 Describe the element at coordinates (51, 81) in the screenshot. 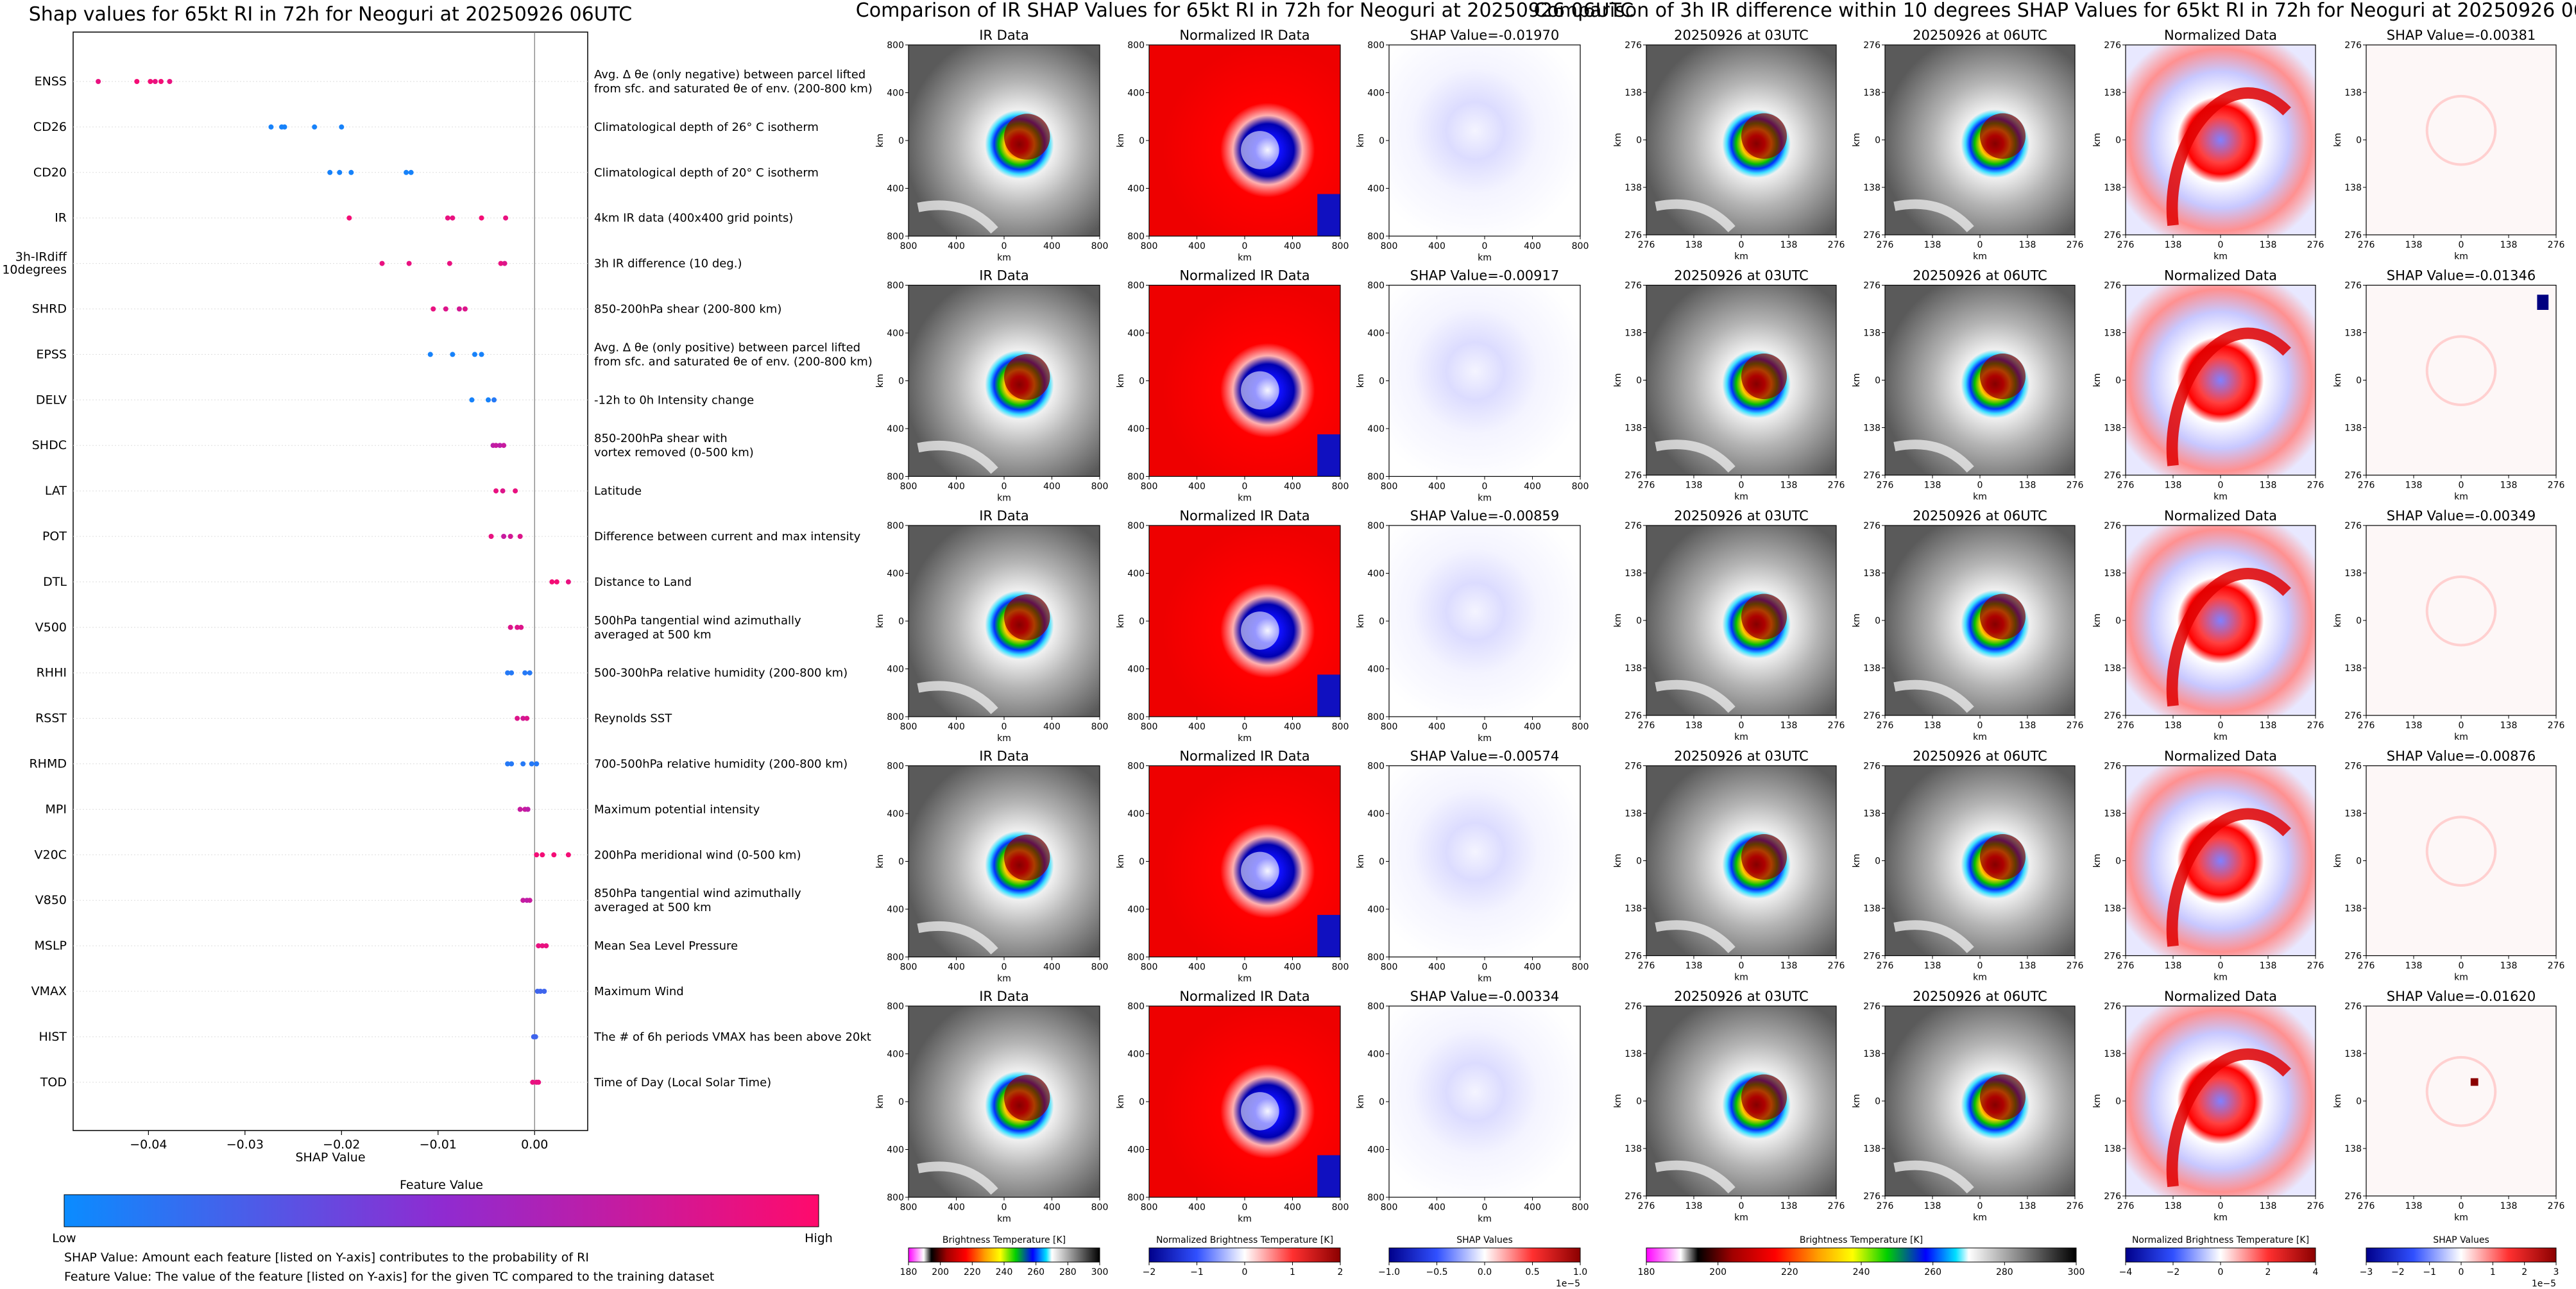

I see `feature-name: ENSS` at that location.